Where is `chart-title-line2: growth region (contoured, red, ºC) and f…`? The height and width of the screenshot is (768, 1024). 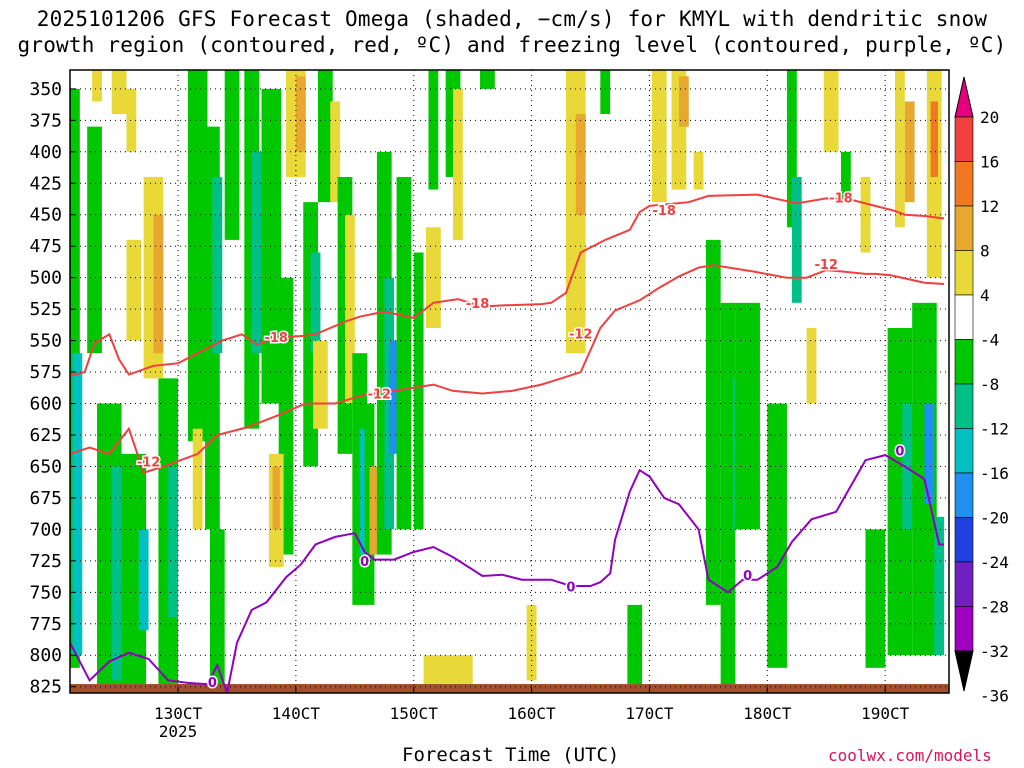 chart-title-line2: growth region (contoured, red, ºC) and f… is located at coordinates (512, 45).